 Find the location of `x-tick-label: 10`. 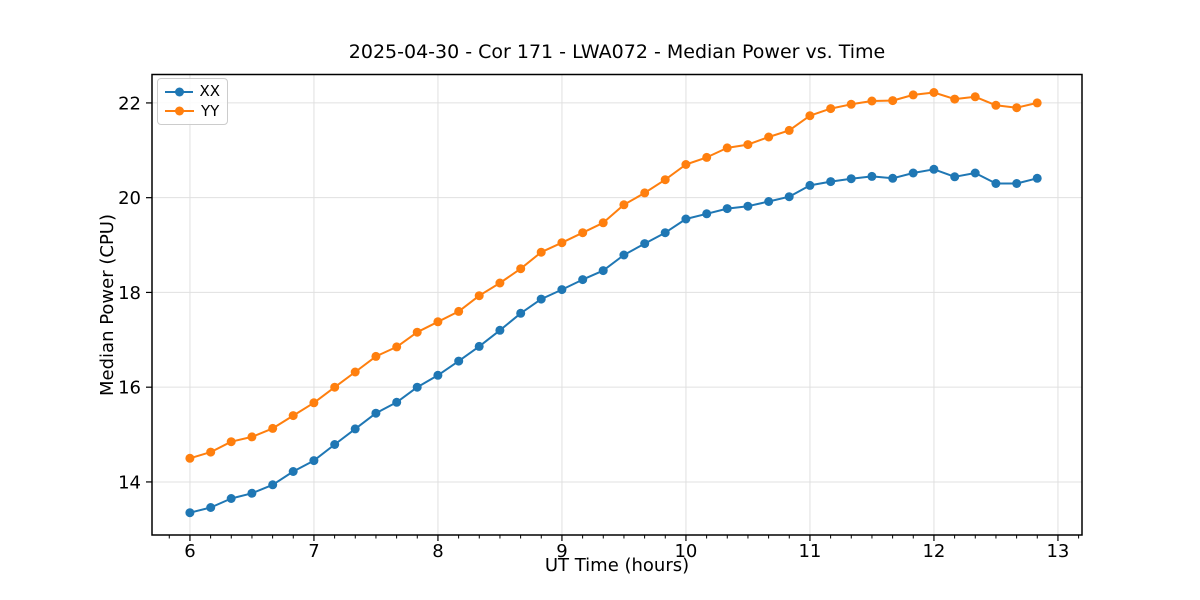

x-tick-label: 10 is located at coordinates (685, 551).